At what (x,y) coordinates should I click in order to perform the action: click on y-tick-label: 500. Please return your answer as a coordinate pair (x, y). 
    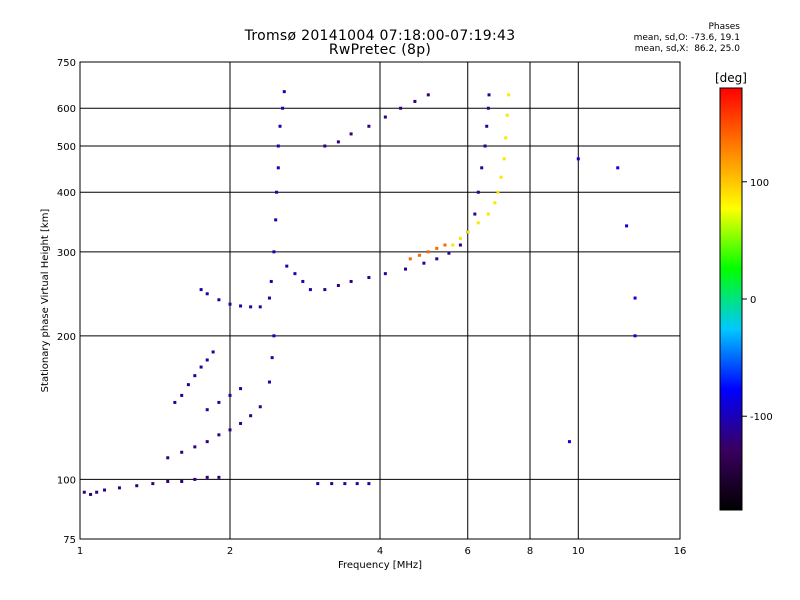
    Looking at the image, I should click on (66, 147).